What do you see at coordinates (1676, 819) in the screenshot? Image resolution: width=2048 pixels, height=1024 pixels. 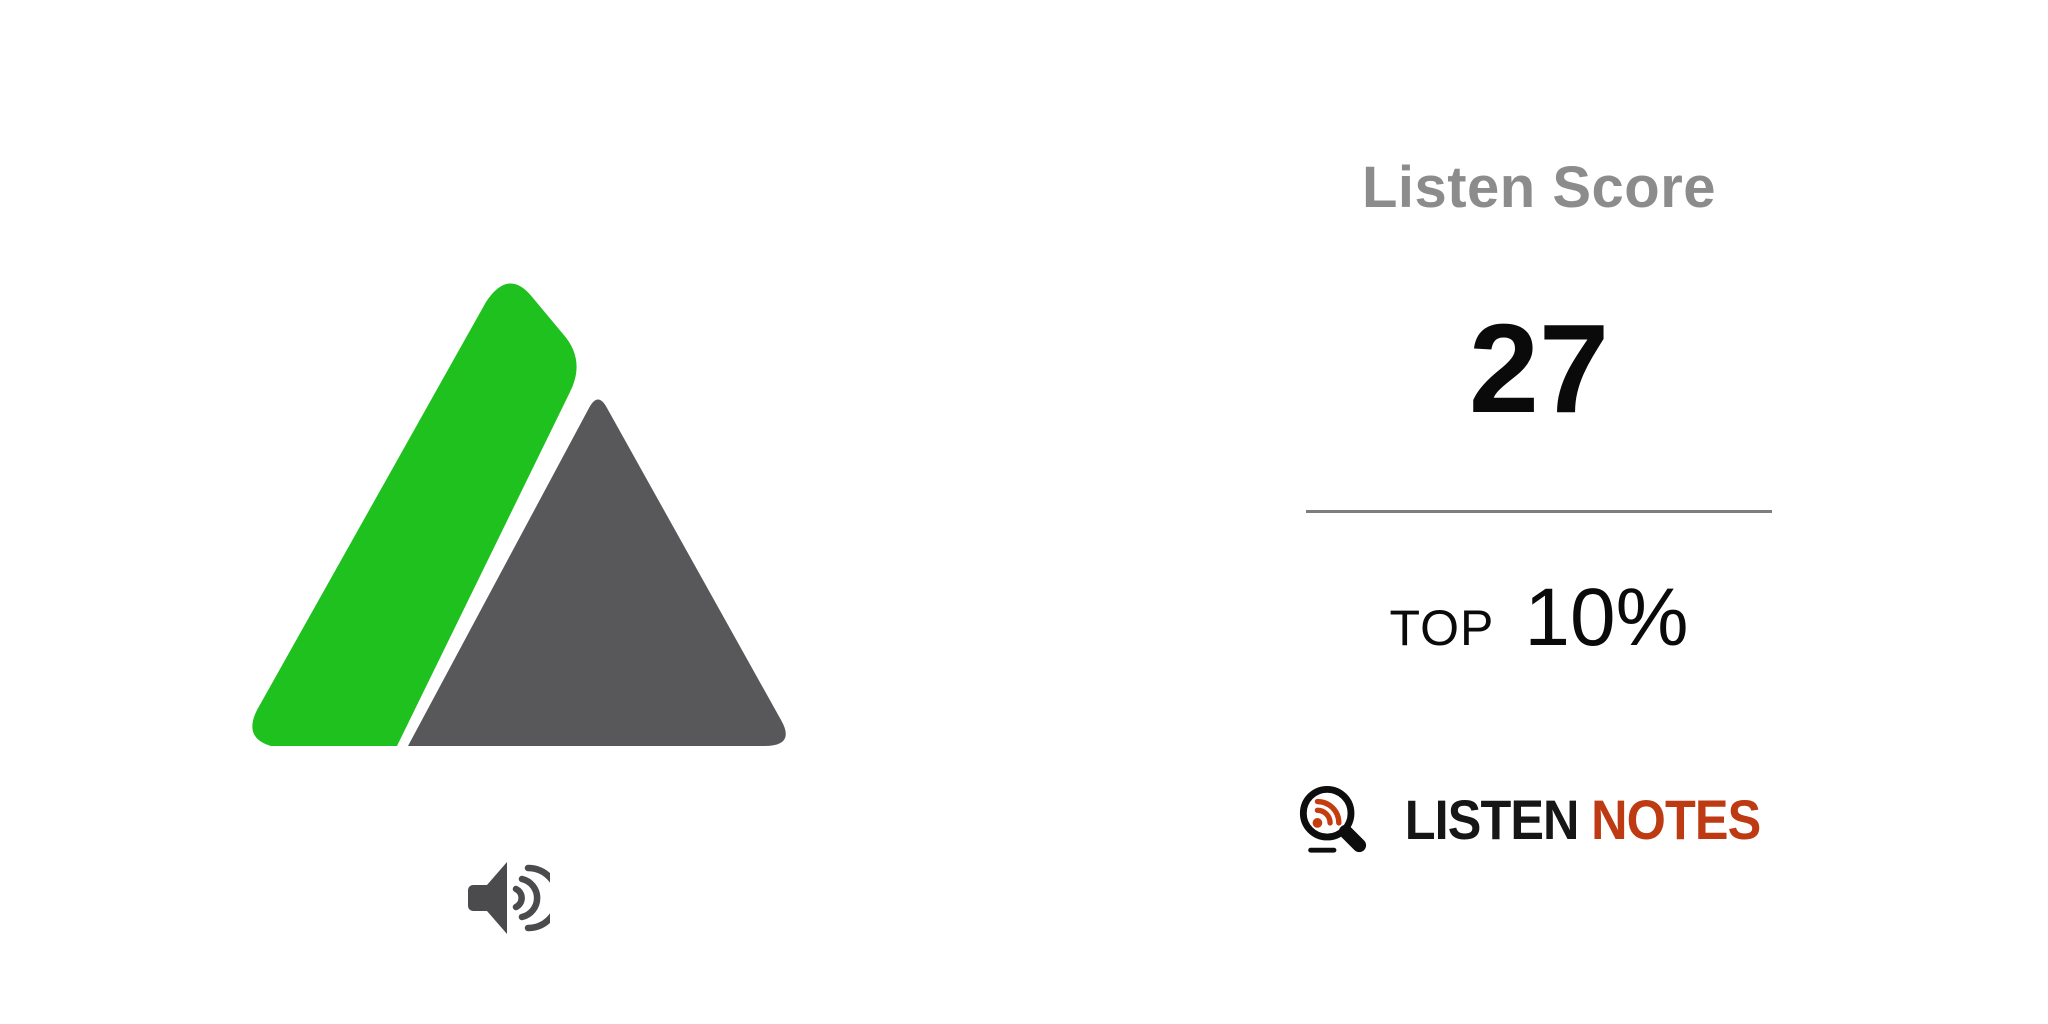 I see `brand-word-notes: NOTES` at bounding box center [1676, 819].